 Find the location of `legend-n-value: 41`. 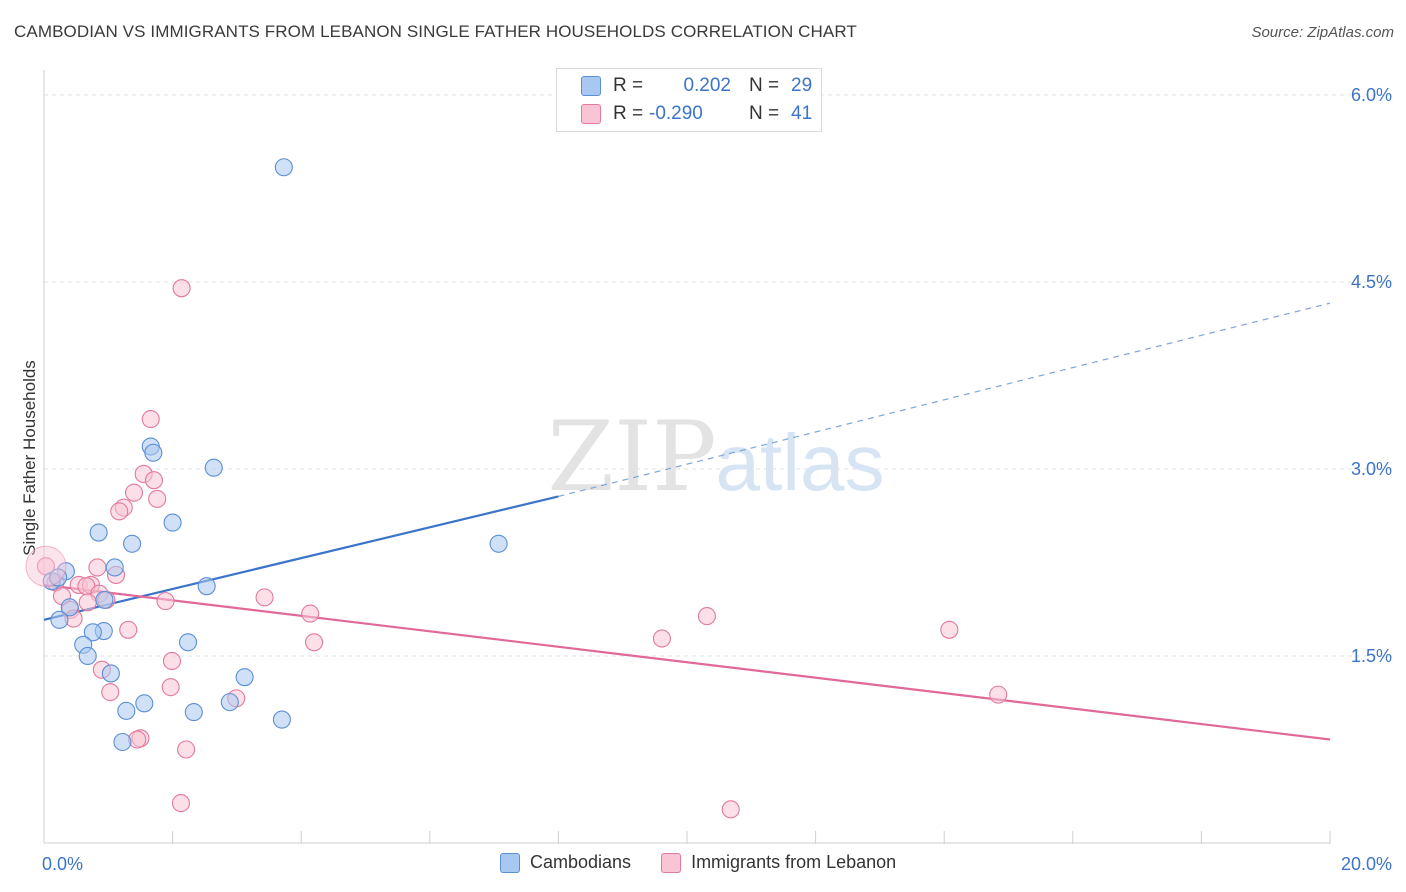

legend-n-value: 41 is located at coordinates (802, 113).